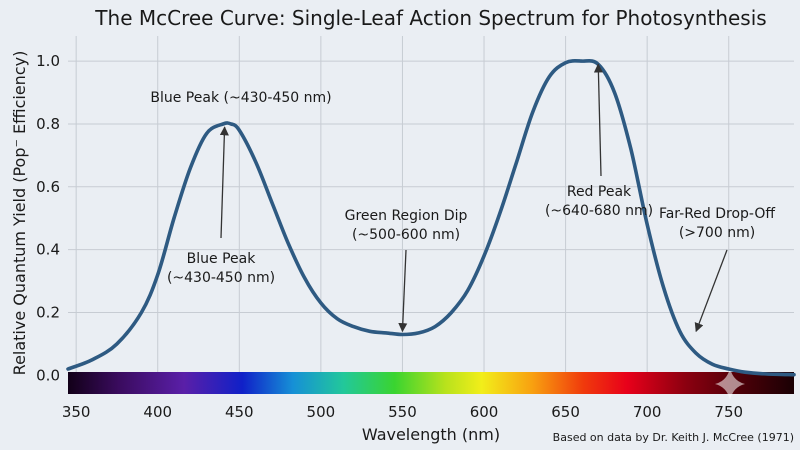 Image resolution: width=800 pixels, height=450 pixels. Describe the element at coordinates (221, 278) in the screenshot. I see `annotation-1-line-1: (~430-450 nm)` at that location.